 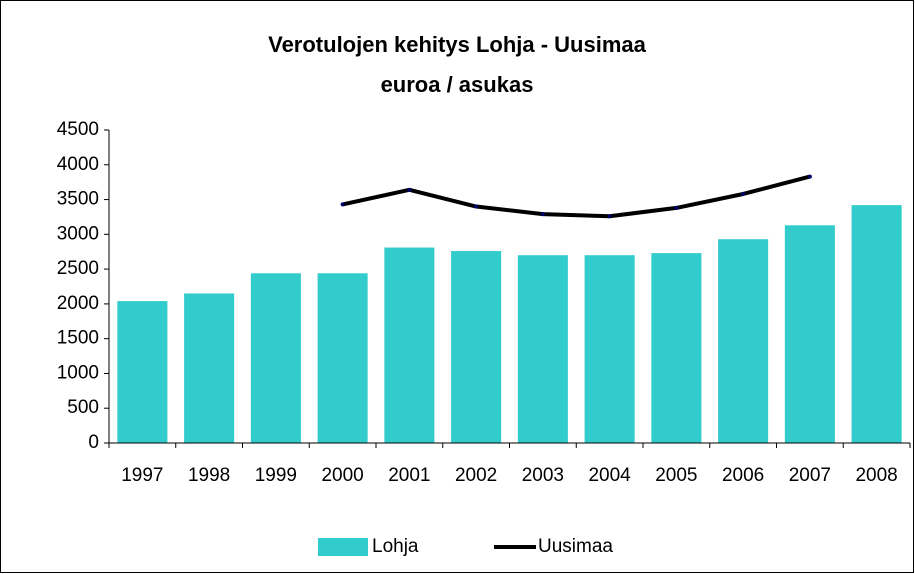 What do you see at coordinates (676, 475) in the screenshot?
I see `x-tick-label: 2005` at bounding box center [676, 475].